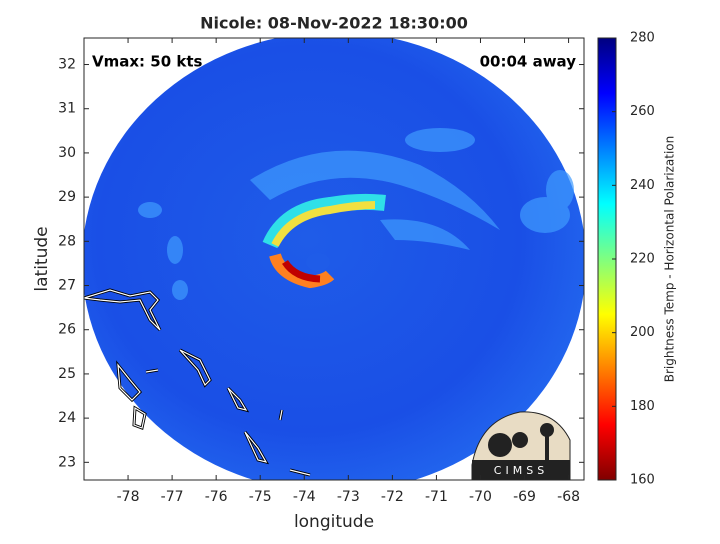 This screenshot has height=544, width=720. I want to click on colorbar-tick-label: 280, so click(642, 38).